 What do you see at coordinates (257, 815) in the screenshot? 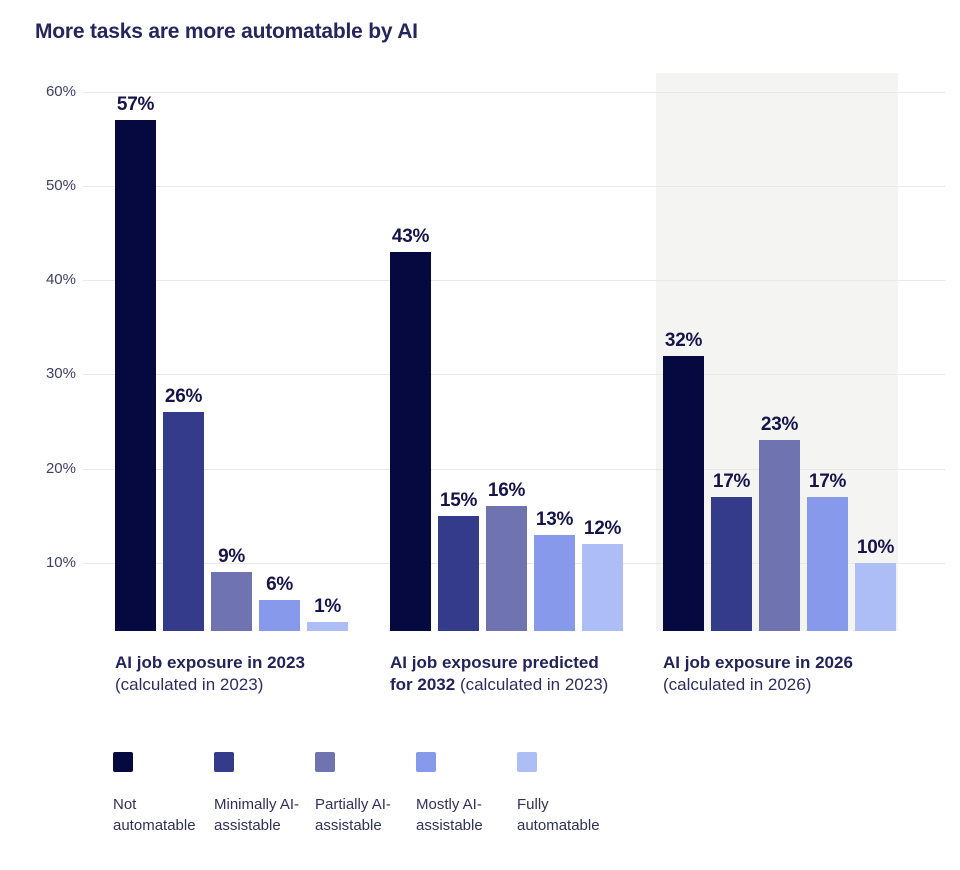
I see `legend-label: Minimally AI-assistable` at bounding box center [257, 815].